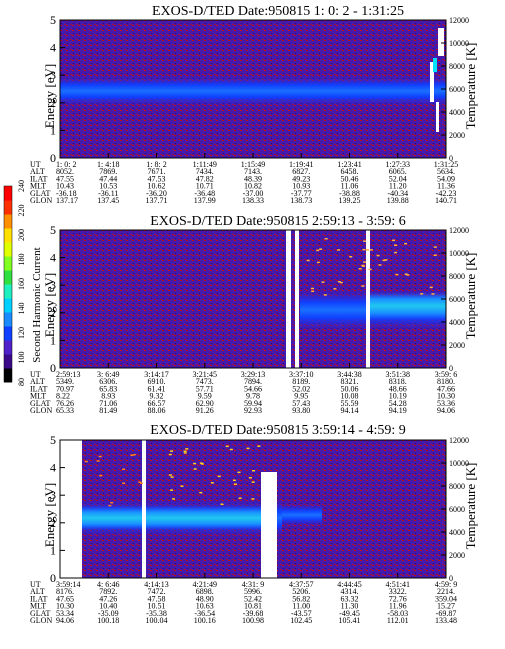 Image resolution: width=505 pixels, height=649 pixels. I want to click on cell-glat: -49.45, so click(349, 613).